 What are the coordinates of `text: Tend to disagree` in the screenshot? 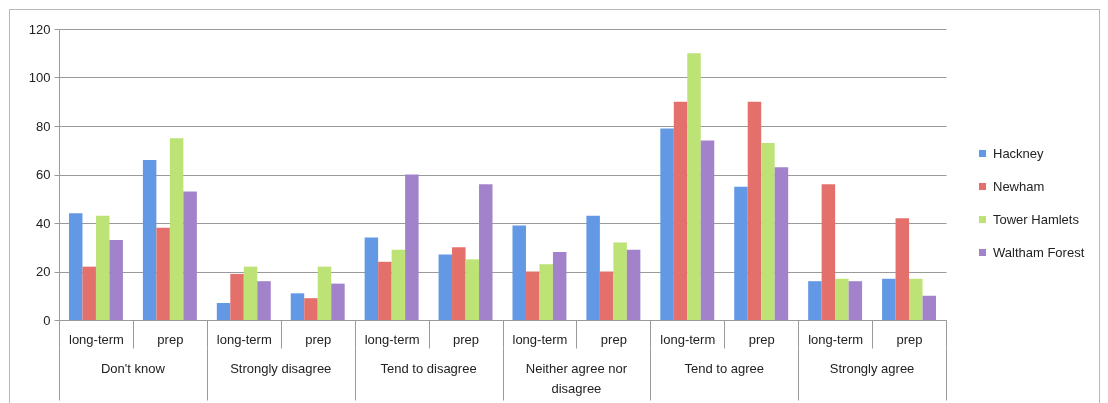 It's located at (428, 368).